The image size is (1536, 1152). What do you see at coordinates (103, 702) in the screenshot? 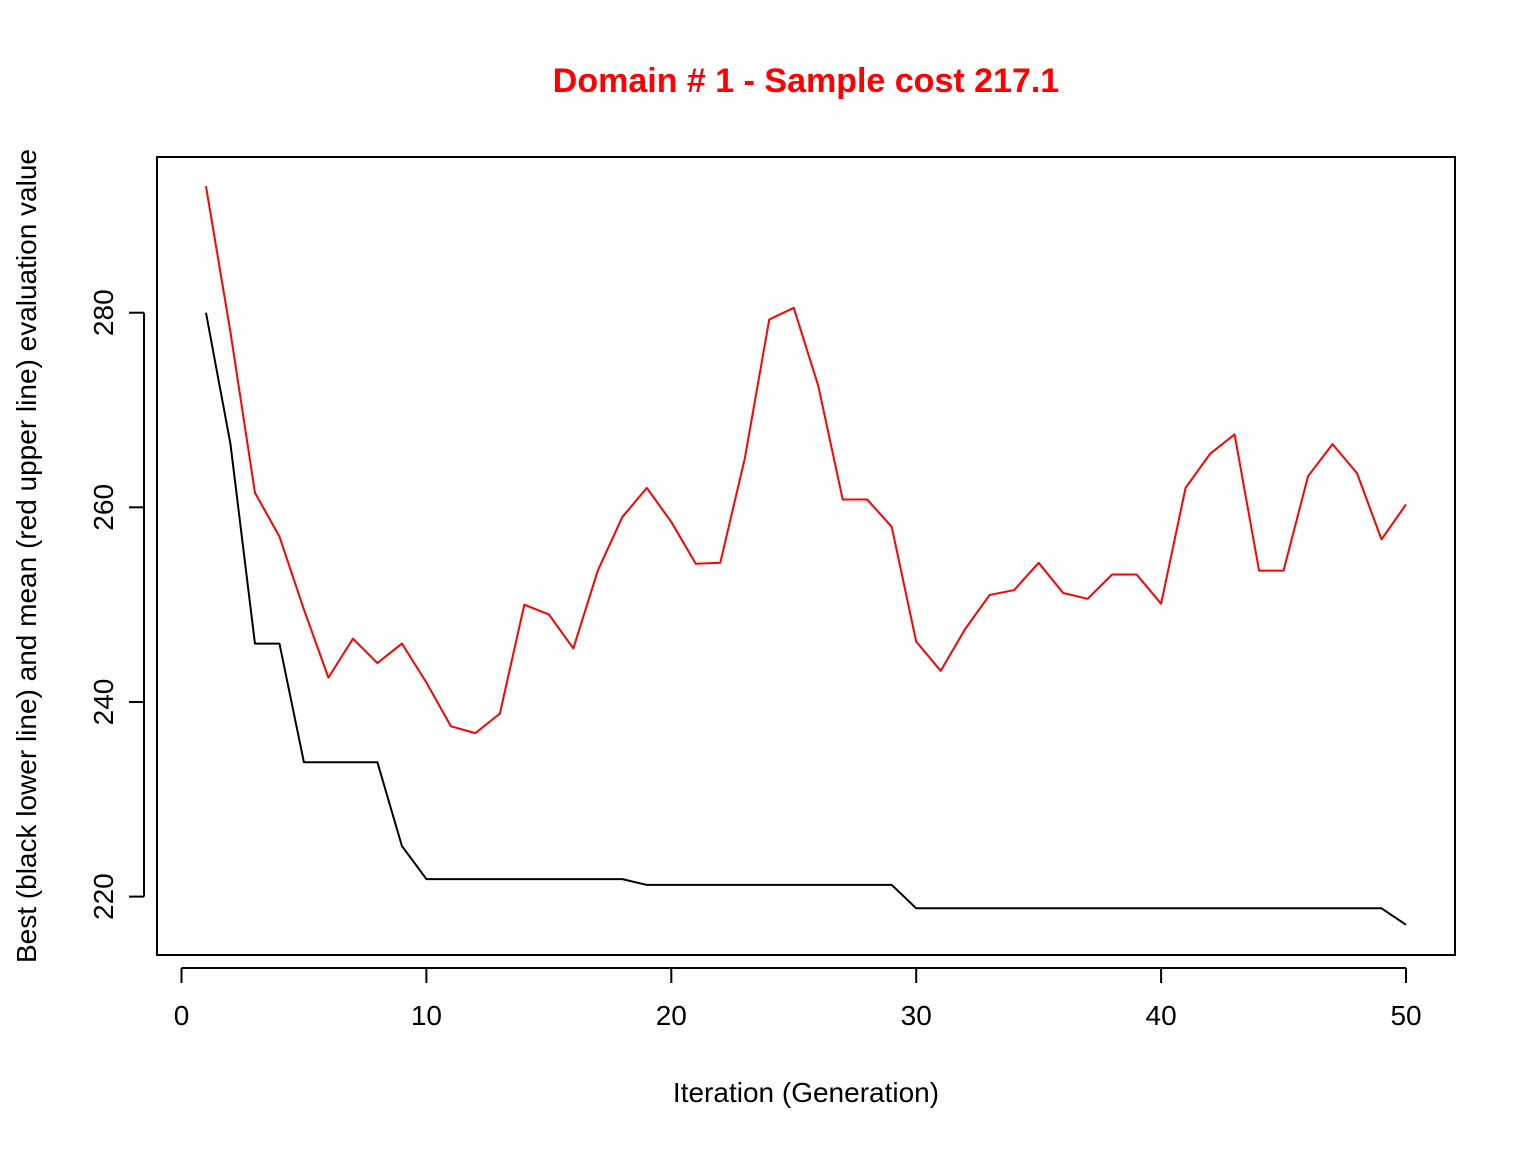
I see `y-tick-label: 240` at bounding box center [103, 702].